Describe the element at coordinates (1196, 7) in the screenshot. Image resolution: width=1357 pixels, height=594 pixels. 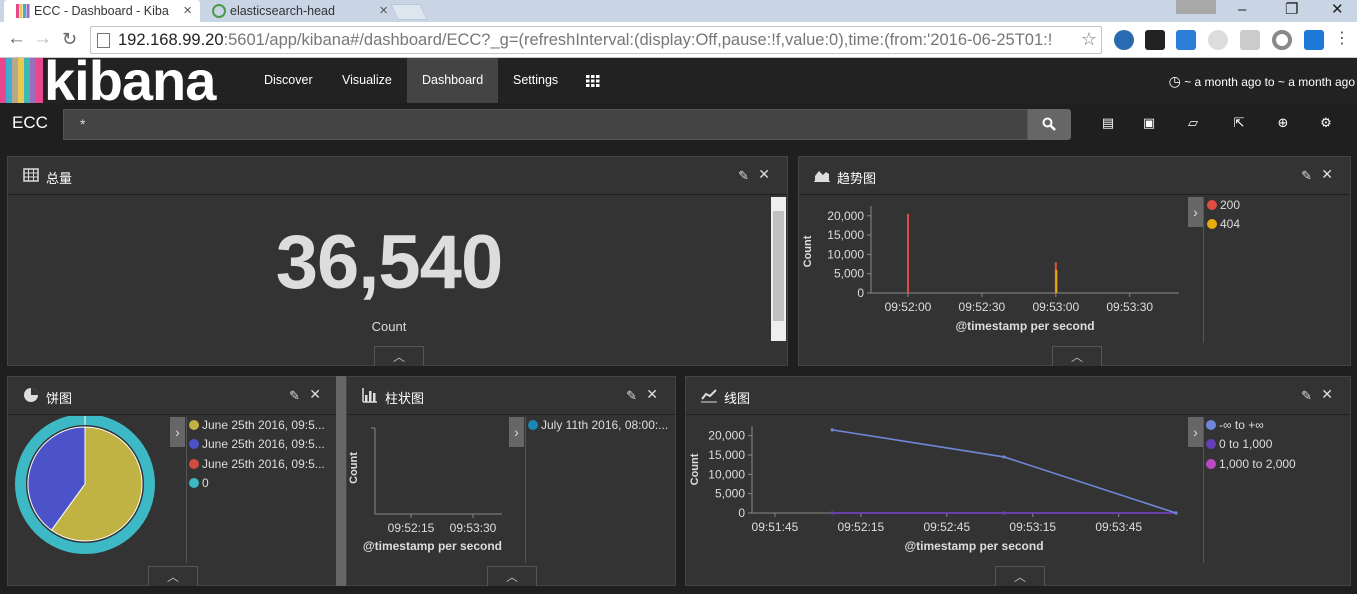
I see `profile-avatar` at that location.